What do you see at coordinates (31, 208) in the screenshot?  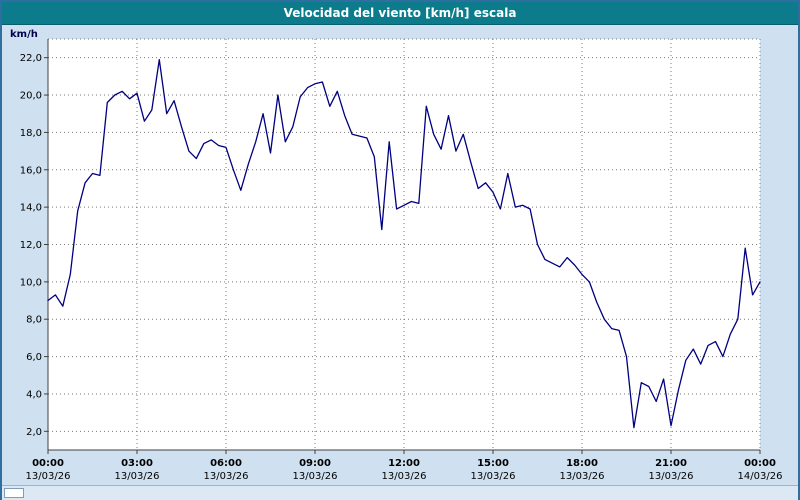 I see `svg-text: 14,0` at bounding box center [31, 208].